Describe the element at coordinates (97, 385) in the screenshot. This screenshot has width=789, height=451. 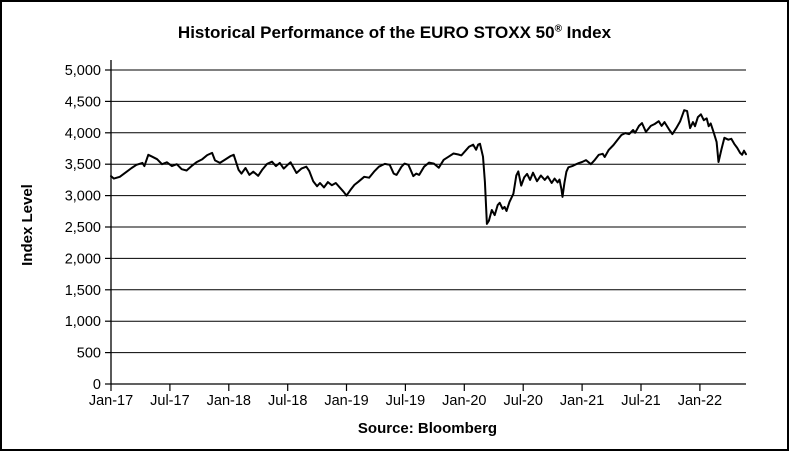
I see `y-tick-label: 0` at that location.